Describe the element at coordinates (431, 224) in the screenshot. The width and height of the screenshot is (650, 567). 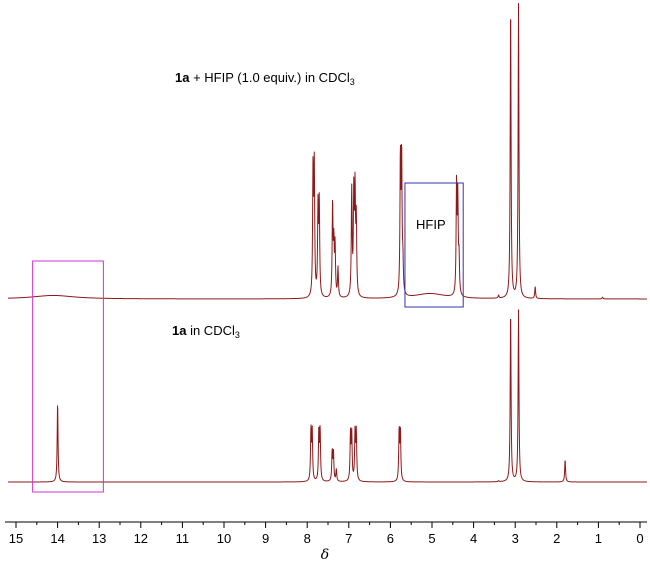
I see `hfip-annotation: HFIP` at that location.